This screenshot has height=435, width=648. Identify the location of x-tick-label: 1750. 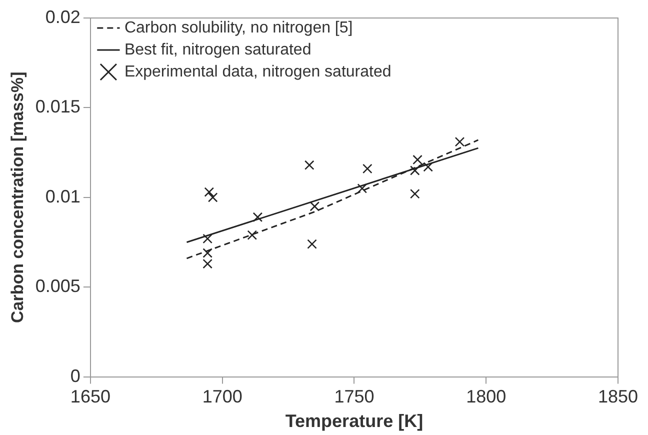
(354, 396).